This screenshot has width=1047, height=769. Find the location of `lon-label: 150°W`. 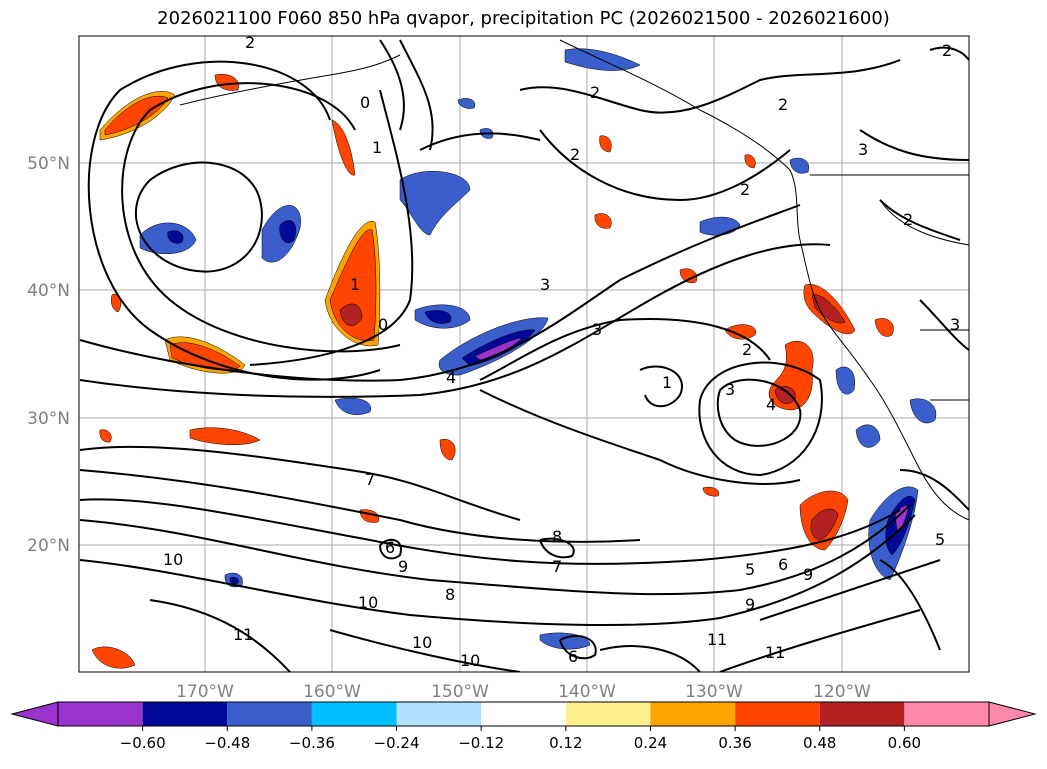

lon-label: 150°W is located at coordinates (460, 692).